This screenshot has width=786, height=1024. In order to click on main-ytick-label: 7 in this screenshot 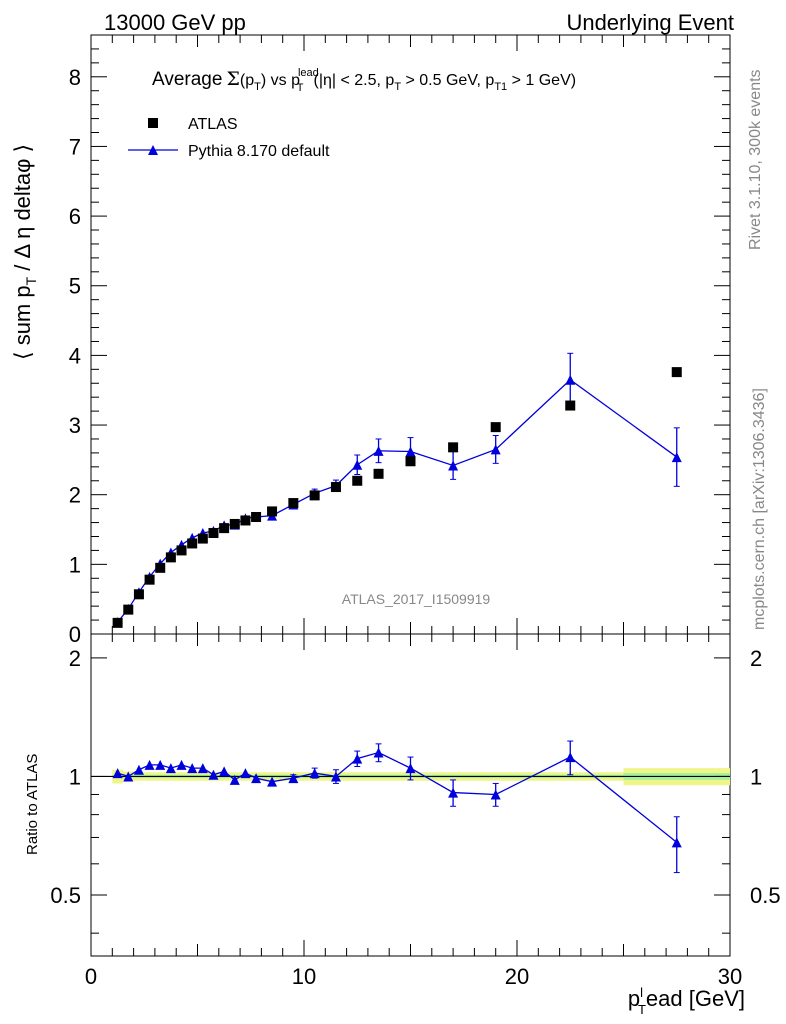, I will do `click(75, 146)`.